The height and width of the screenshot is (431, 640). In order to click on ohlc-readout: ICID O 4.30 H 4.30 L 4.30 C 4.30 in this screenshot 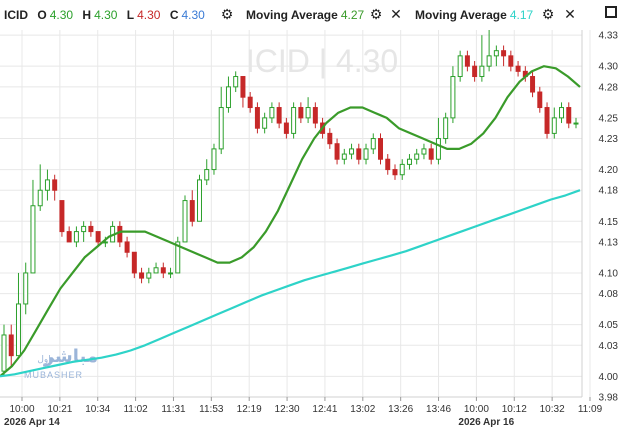, I will do `click(104, 15)`.